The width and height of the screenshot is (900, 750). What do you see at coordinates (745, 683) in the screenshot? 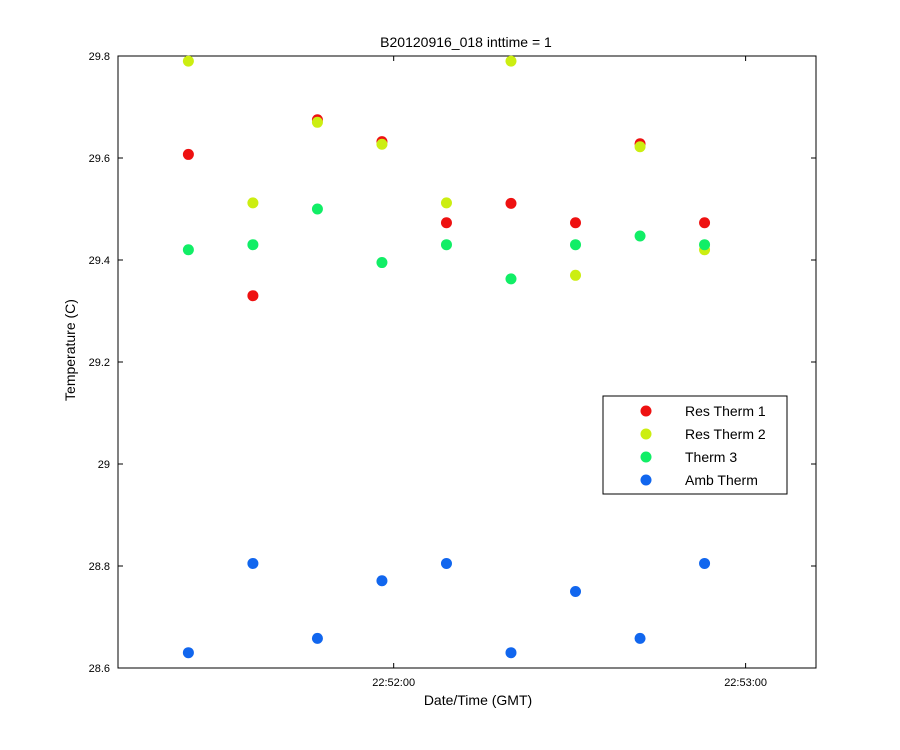
I see `x-tick-label: 22:53:00` at bounding box center [745, 683].